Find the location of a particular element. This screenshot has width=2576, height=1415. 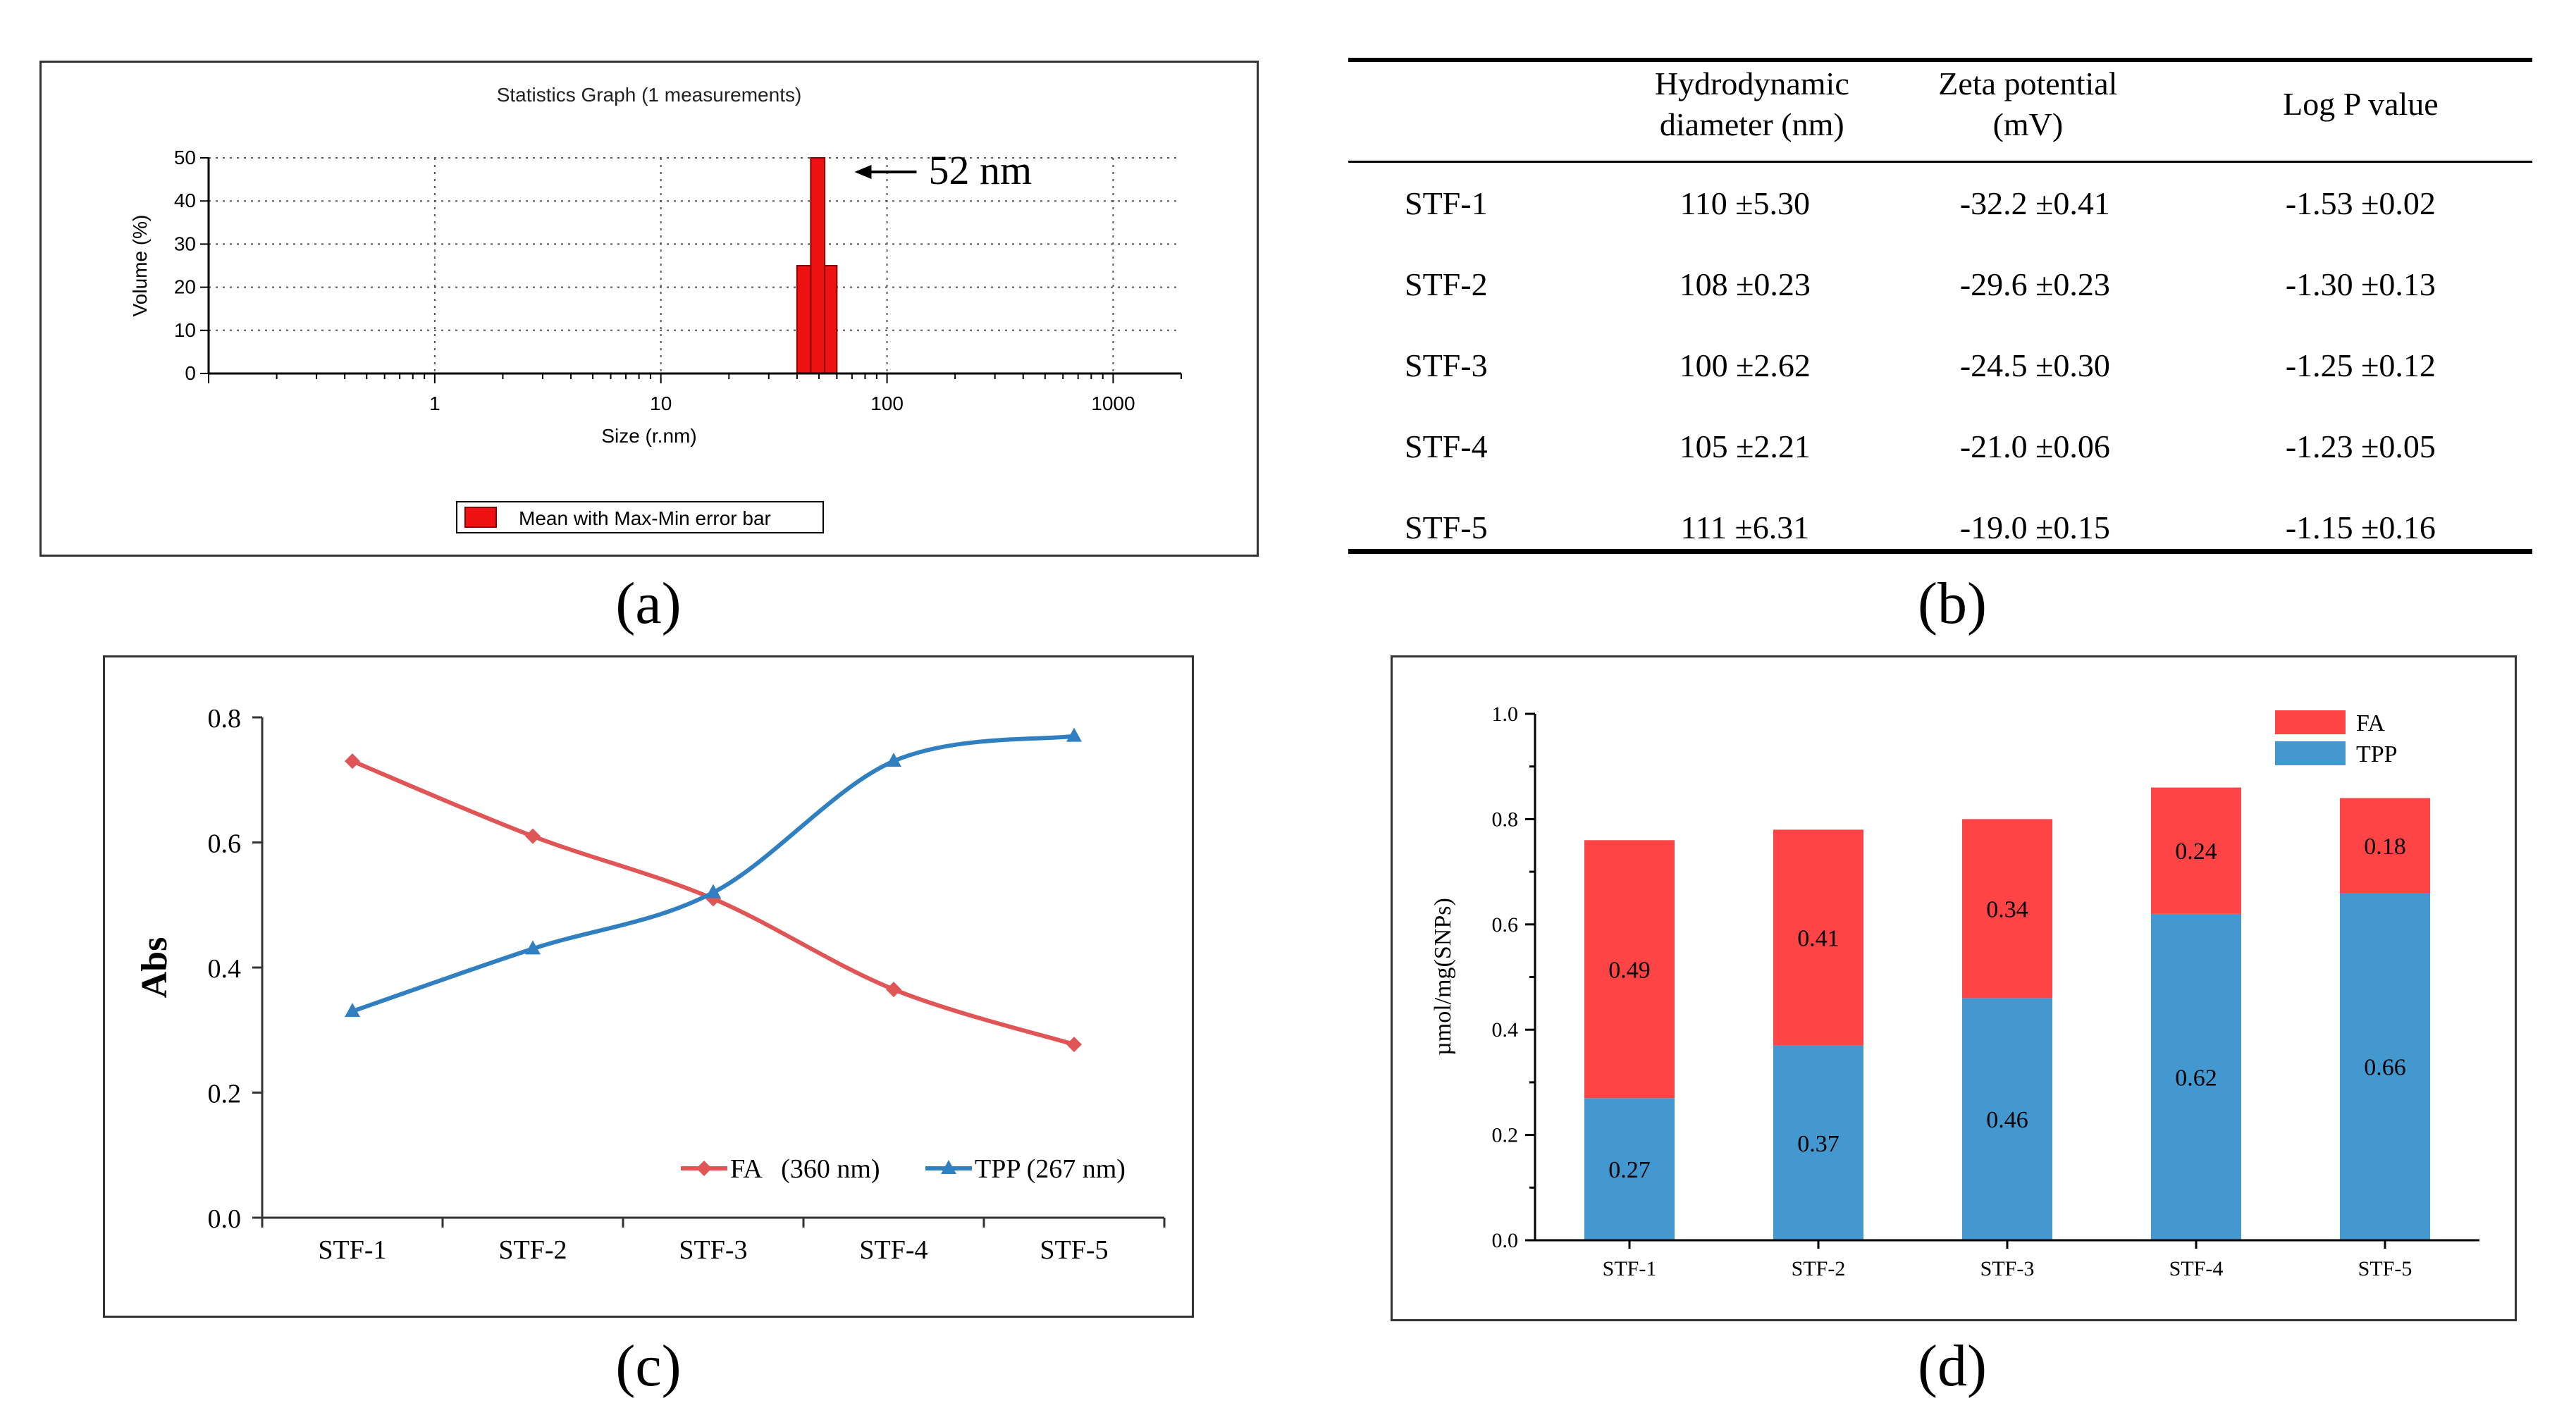

chart-d-data-label: 0.46 is located at coordinates (2007, 1120).